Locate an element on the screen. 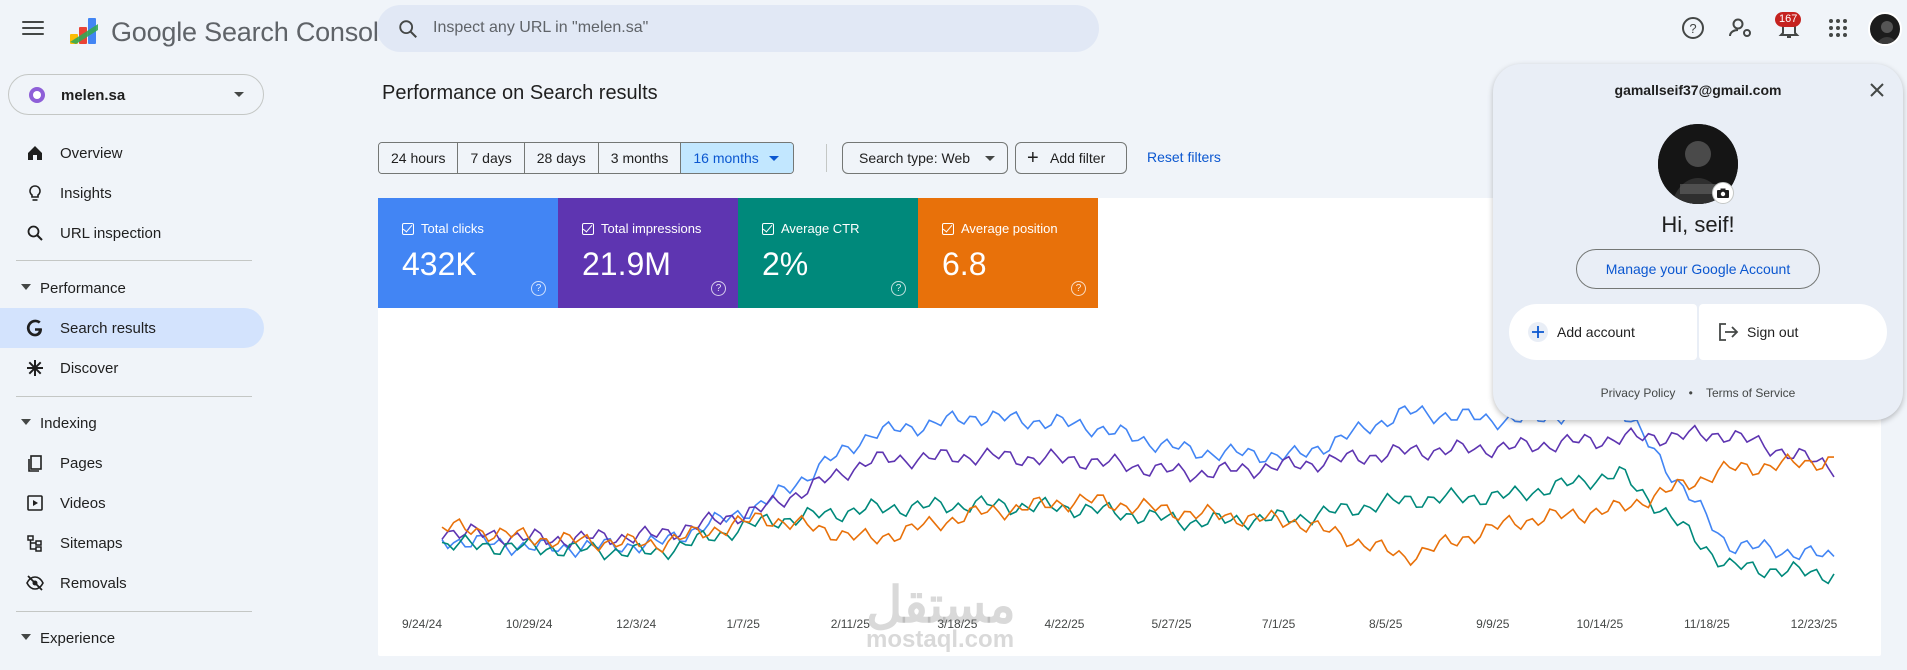  range-28-days: 28 days is located at coordinates (561, 158).